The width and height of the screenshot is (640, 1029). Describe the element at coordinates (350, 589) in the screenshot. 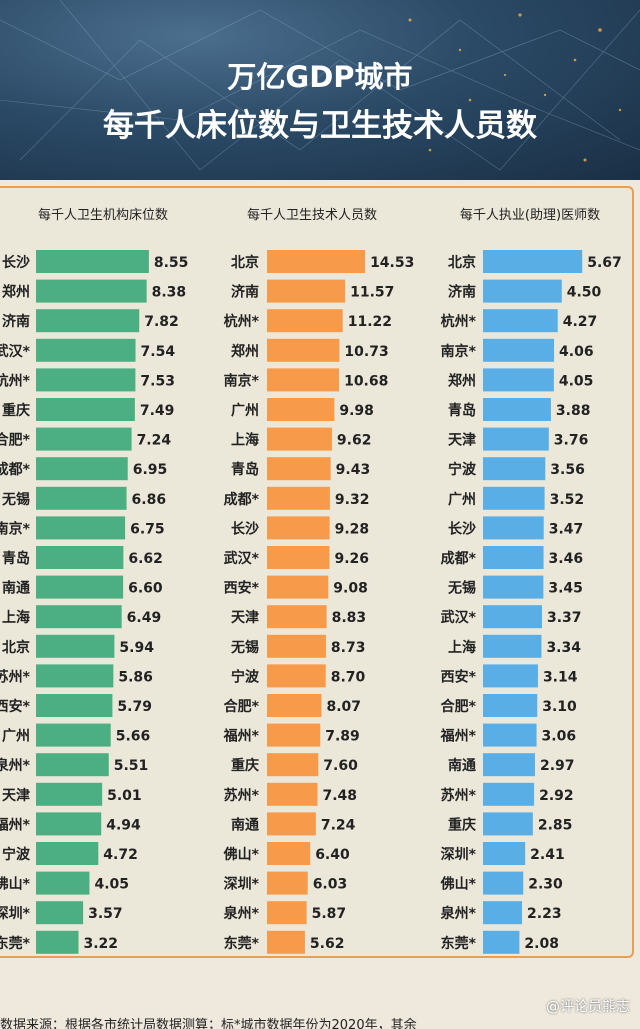

I see `value-label-1-11: 9.08` at that location.